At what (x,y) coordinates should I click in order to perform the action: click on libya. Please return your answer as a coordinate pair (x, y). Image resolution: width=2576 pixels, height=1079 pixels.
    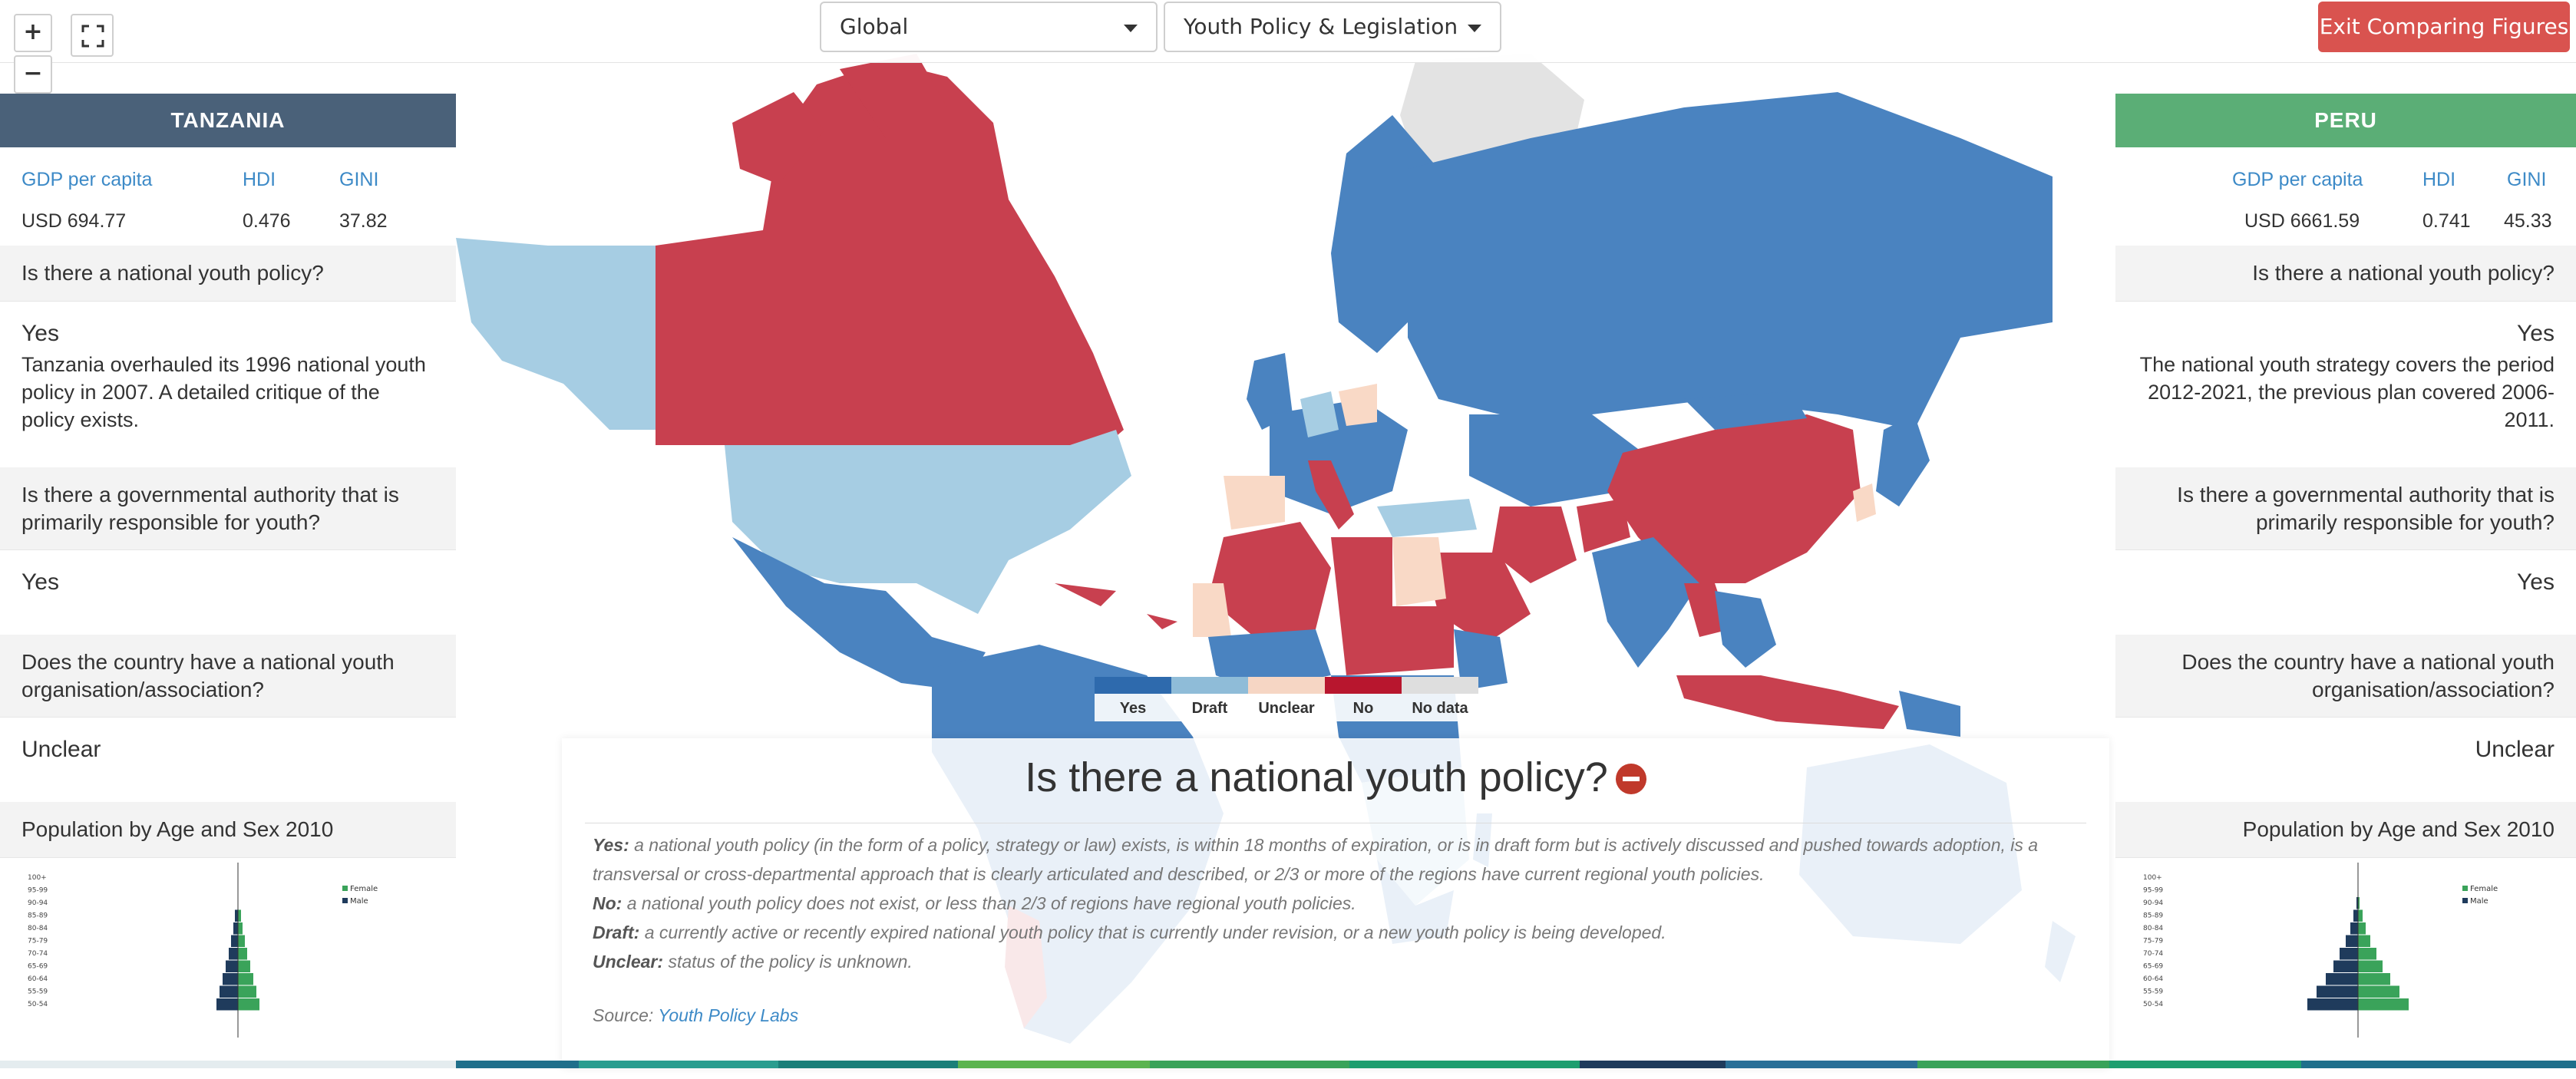
    Looking at the image, I should click on (1361, 571).